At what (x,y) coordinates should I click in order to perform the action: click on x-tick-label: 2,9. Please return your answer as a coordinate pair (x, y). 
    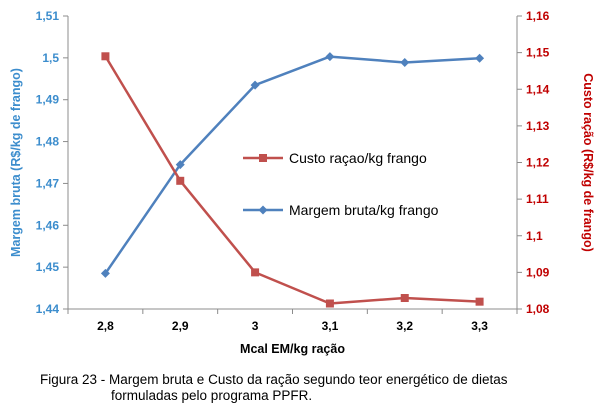
    Looking at the image, I should click on (180, 326).